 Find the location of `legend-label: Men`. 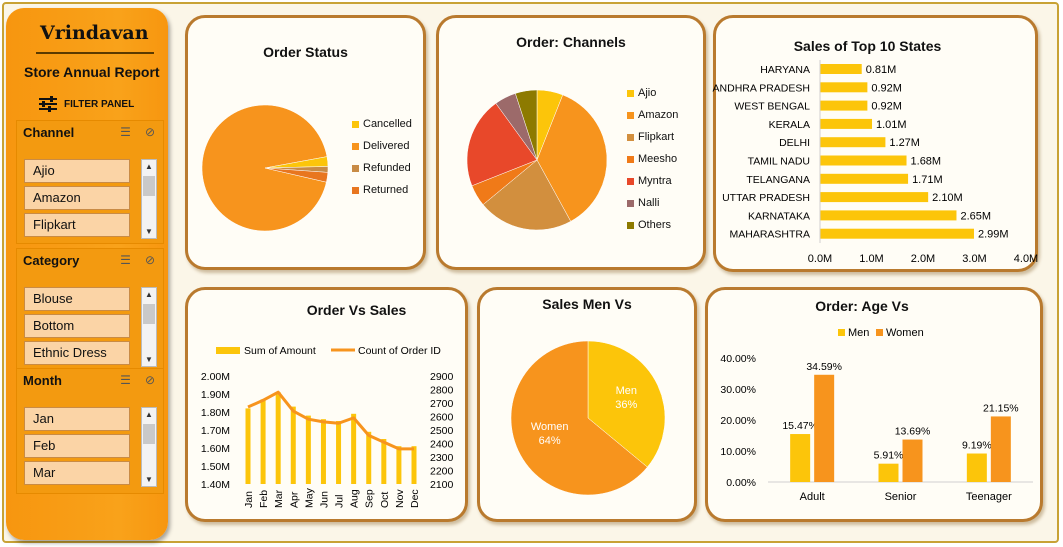

legend-label: Men is located at coordinates (858, 333).